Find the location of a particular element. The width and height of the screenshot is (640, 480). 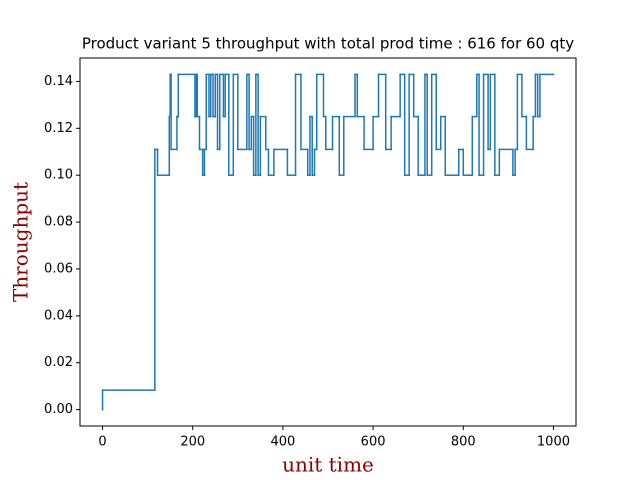

y-axis-label: Throughput is located at coordinates (21, 242).